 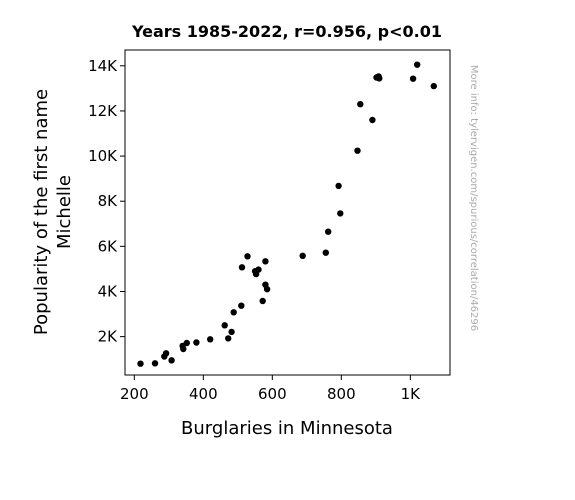 I want to click on x-axis-label: Burglaries in Minnesota, so click(x=287, y=428).